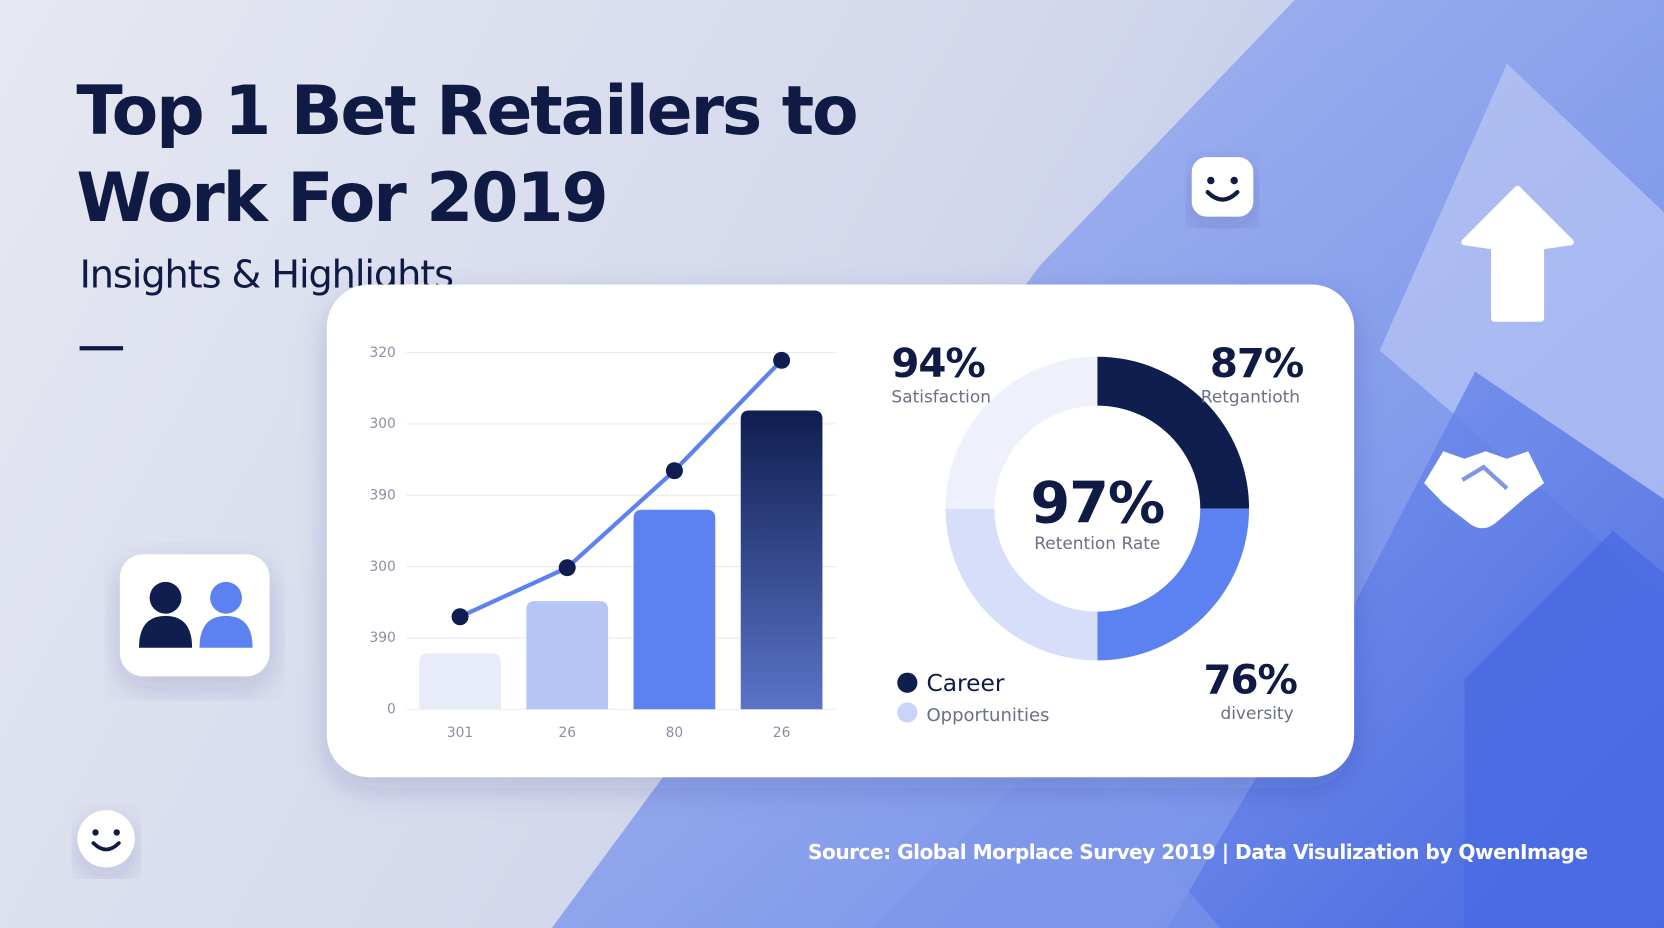  What do you see at coordinates (460, 733) in the screenshot?
I see `x-tick-label: 301` at bounding box center [460, 733].